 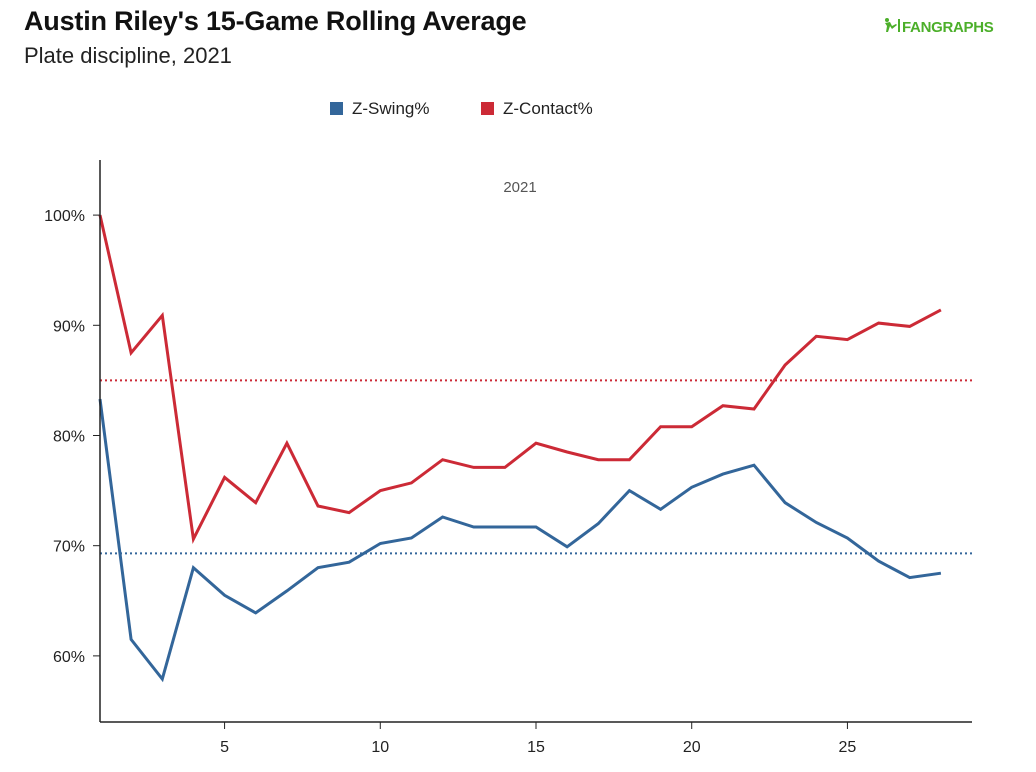 What do you see at coordinates (69, 657) in the screenshot?
I see `y-tick-label: 60%` at bounding box center [69, 657].